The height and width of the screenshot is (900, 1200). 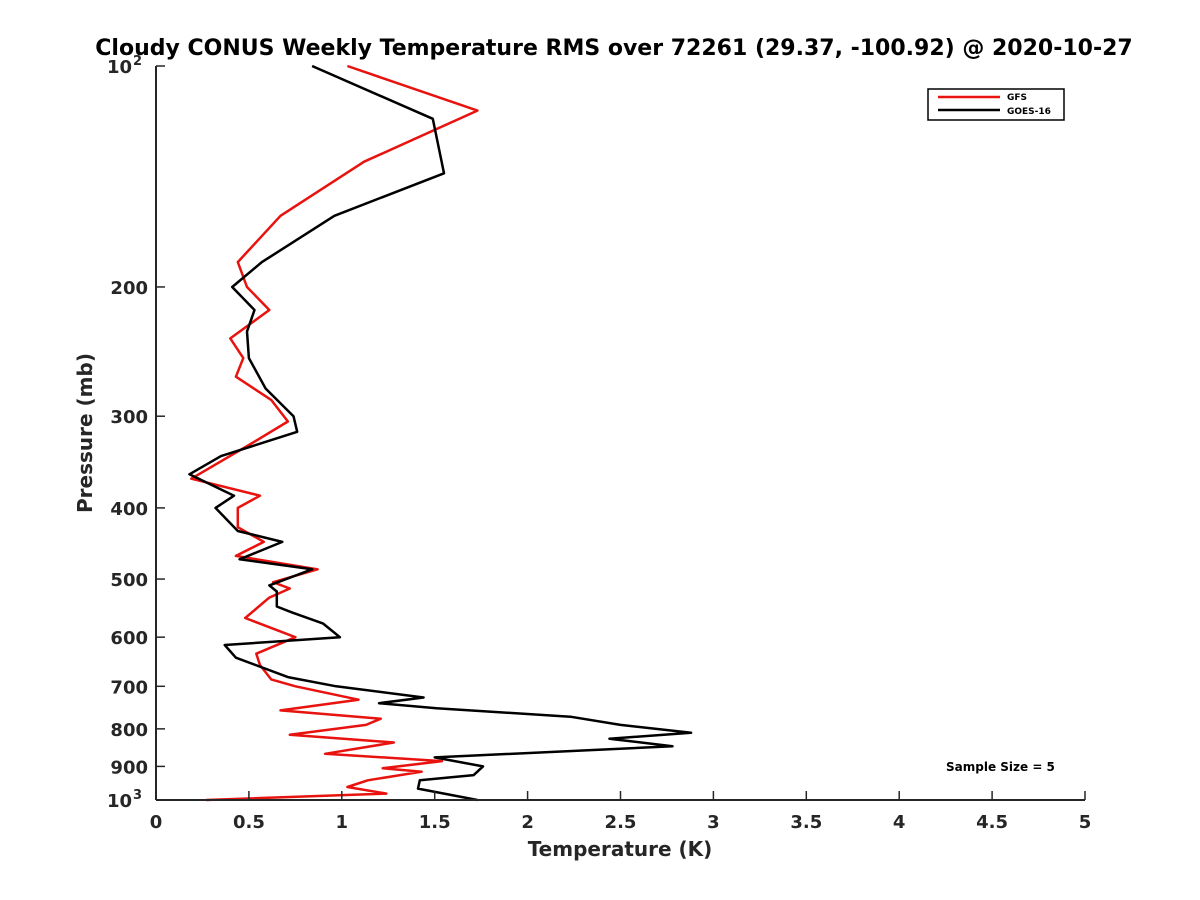 I want to click on x-tick-label: 4.5, so click(x=992, y=822).